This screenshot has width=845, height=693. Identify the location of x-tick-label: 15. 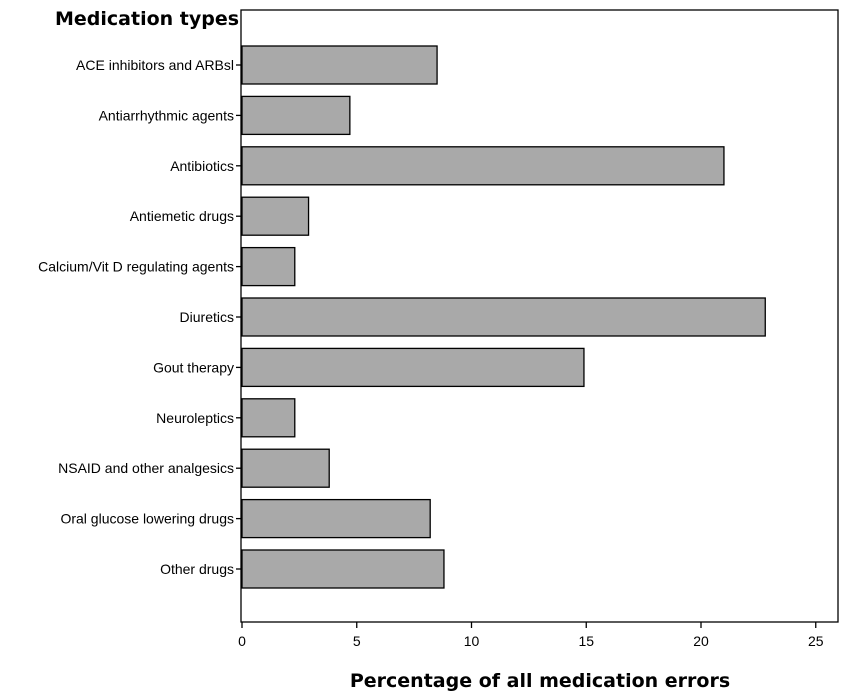
(586, 641).